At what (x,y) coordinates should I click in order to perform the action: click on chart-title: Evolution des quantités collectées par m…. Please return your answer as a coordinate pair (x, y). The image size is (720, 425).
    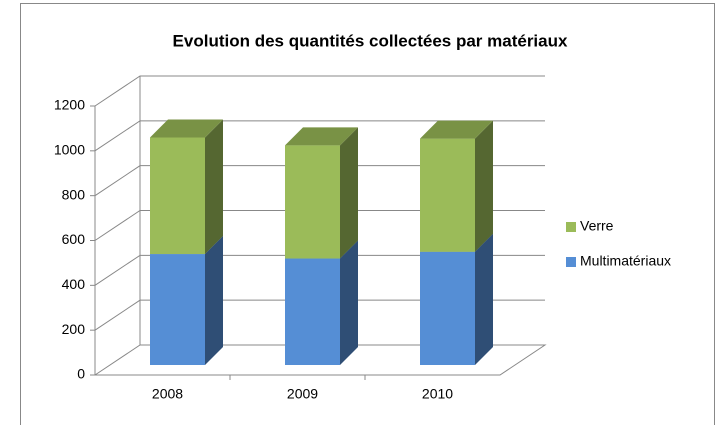
    Looking at the image, I should click on (370, 40).